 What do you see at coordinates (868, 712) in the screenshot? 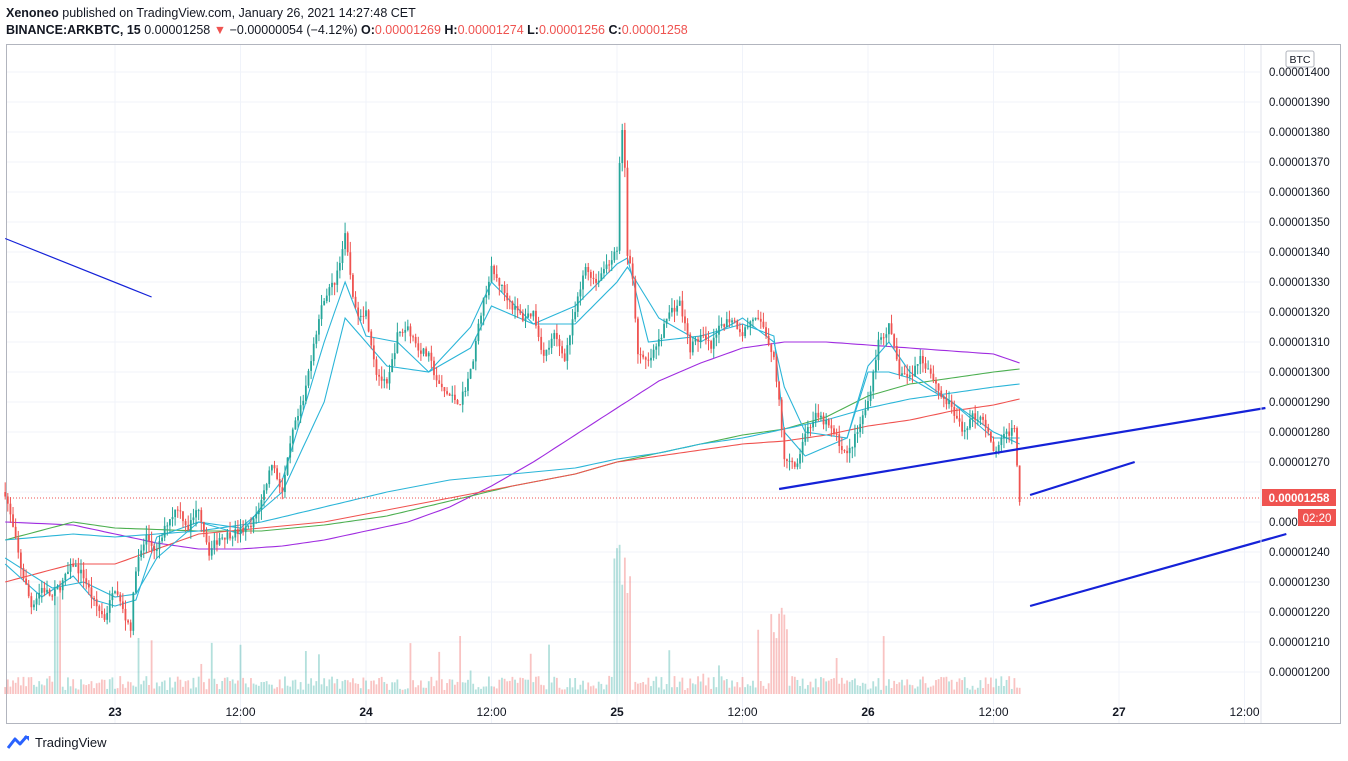
I see `time-tick-label: 26` at bounding box center [868, 712].